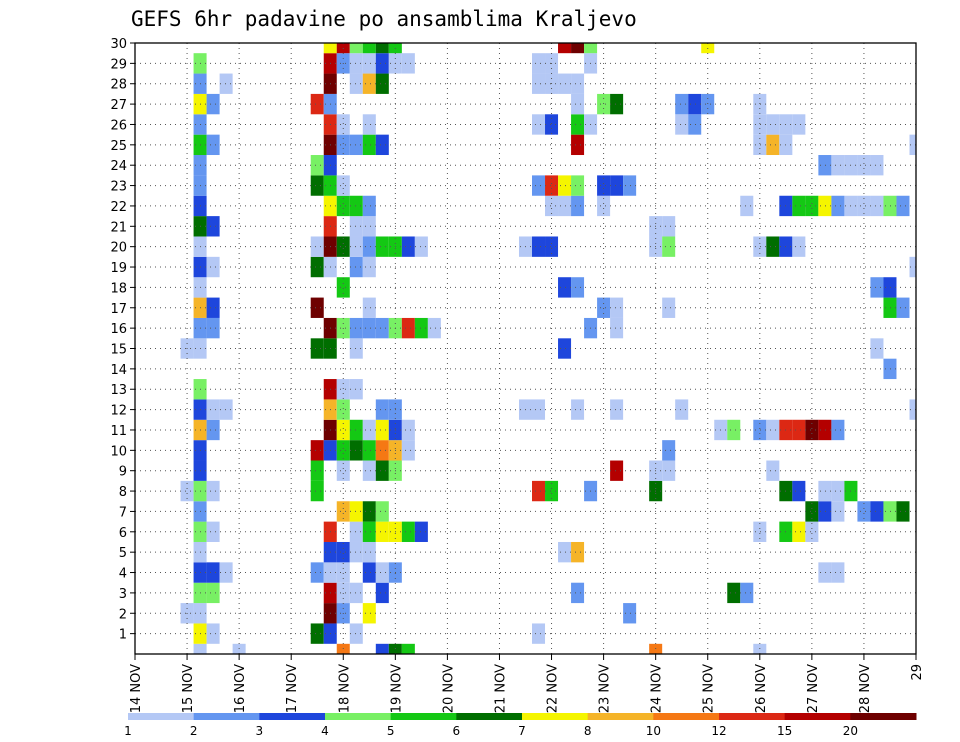 This screenshot has width=960, height=742. I want to click on x-tick-label: 25 NOV, so click(709, 688).